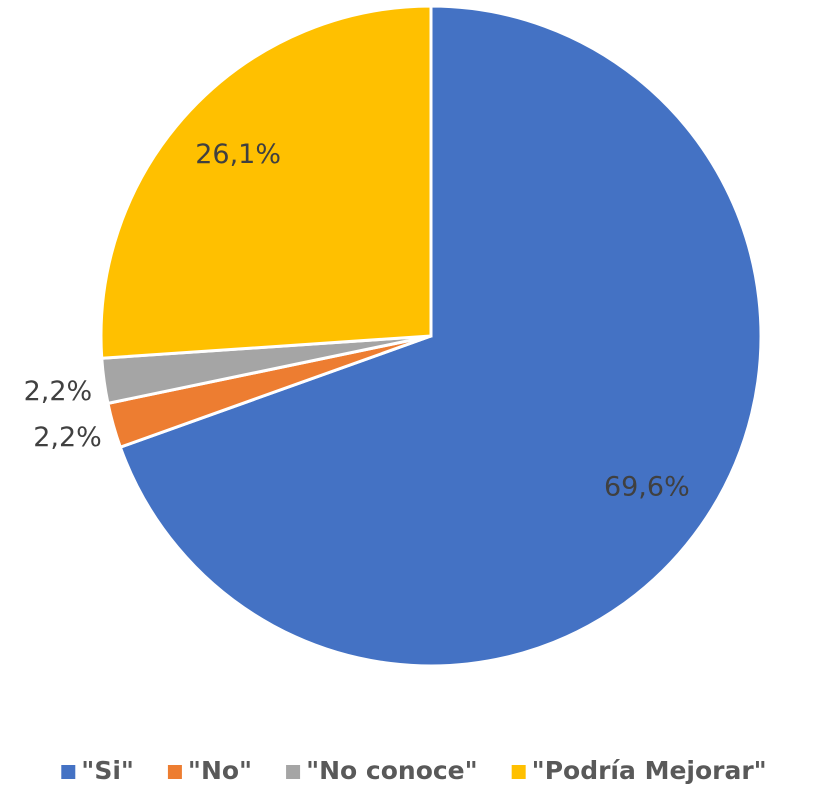  I want to click on legend-label: "No conoce", so click(392, 770).